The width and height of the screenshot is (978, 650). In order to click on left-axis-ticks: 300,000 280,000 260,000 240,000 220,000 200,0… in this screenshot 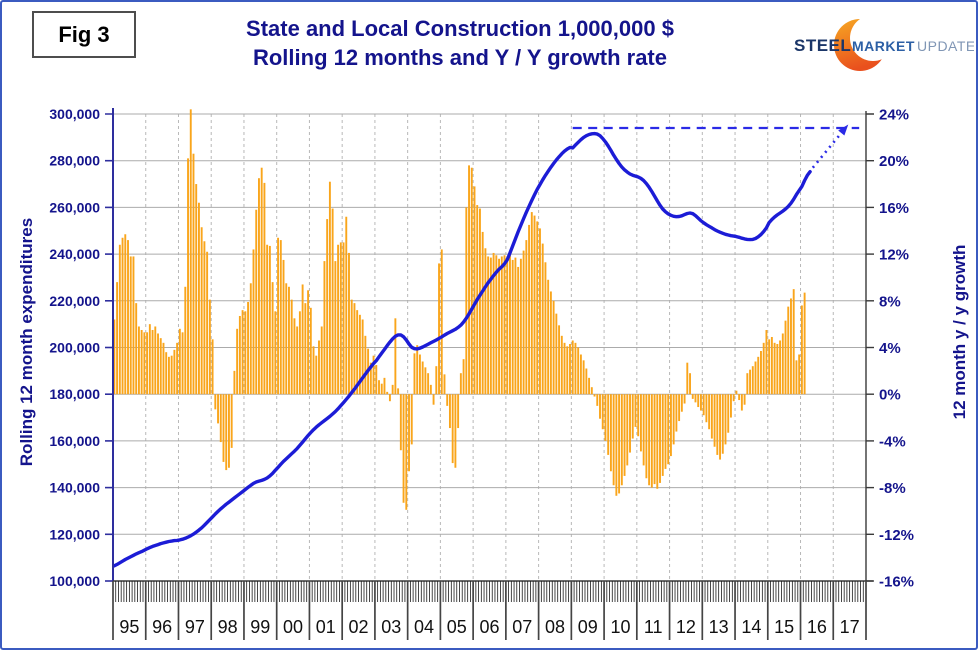, I will do `click(81, 347)`.